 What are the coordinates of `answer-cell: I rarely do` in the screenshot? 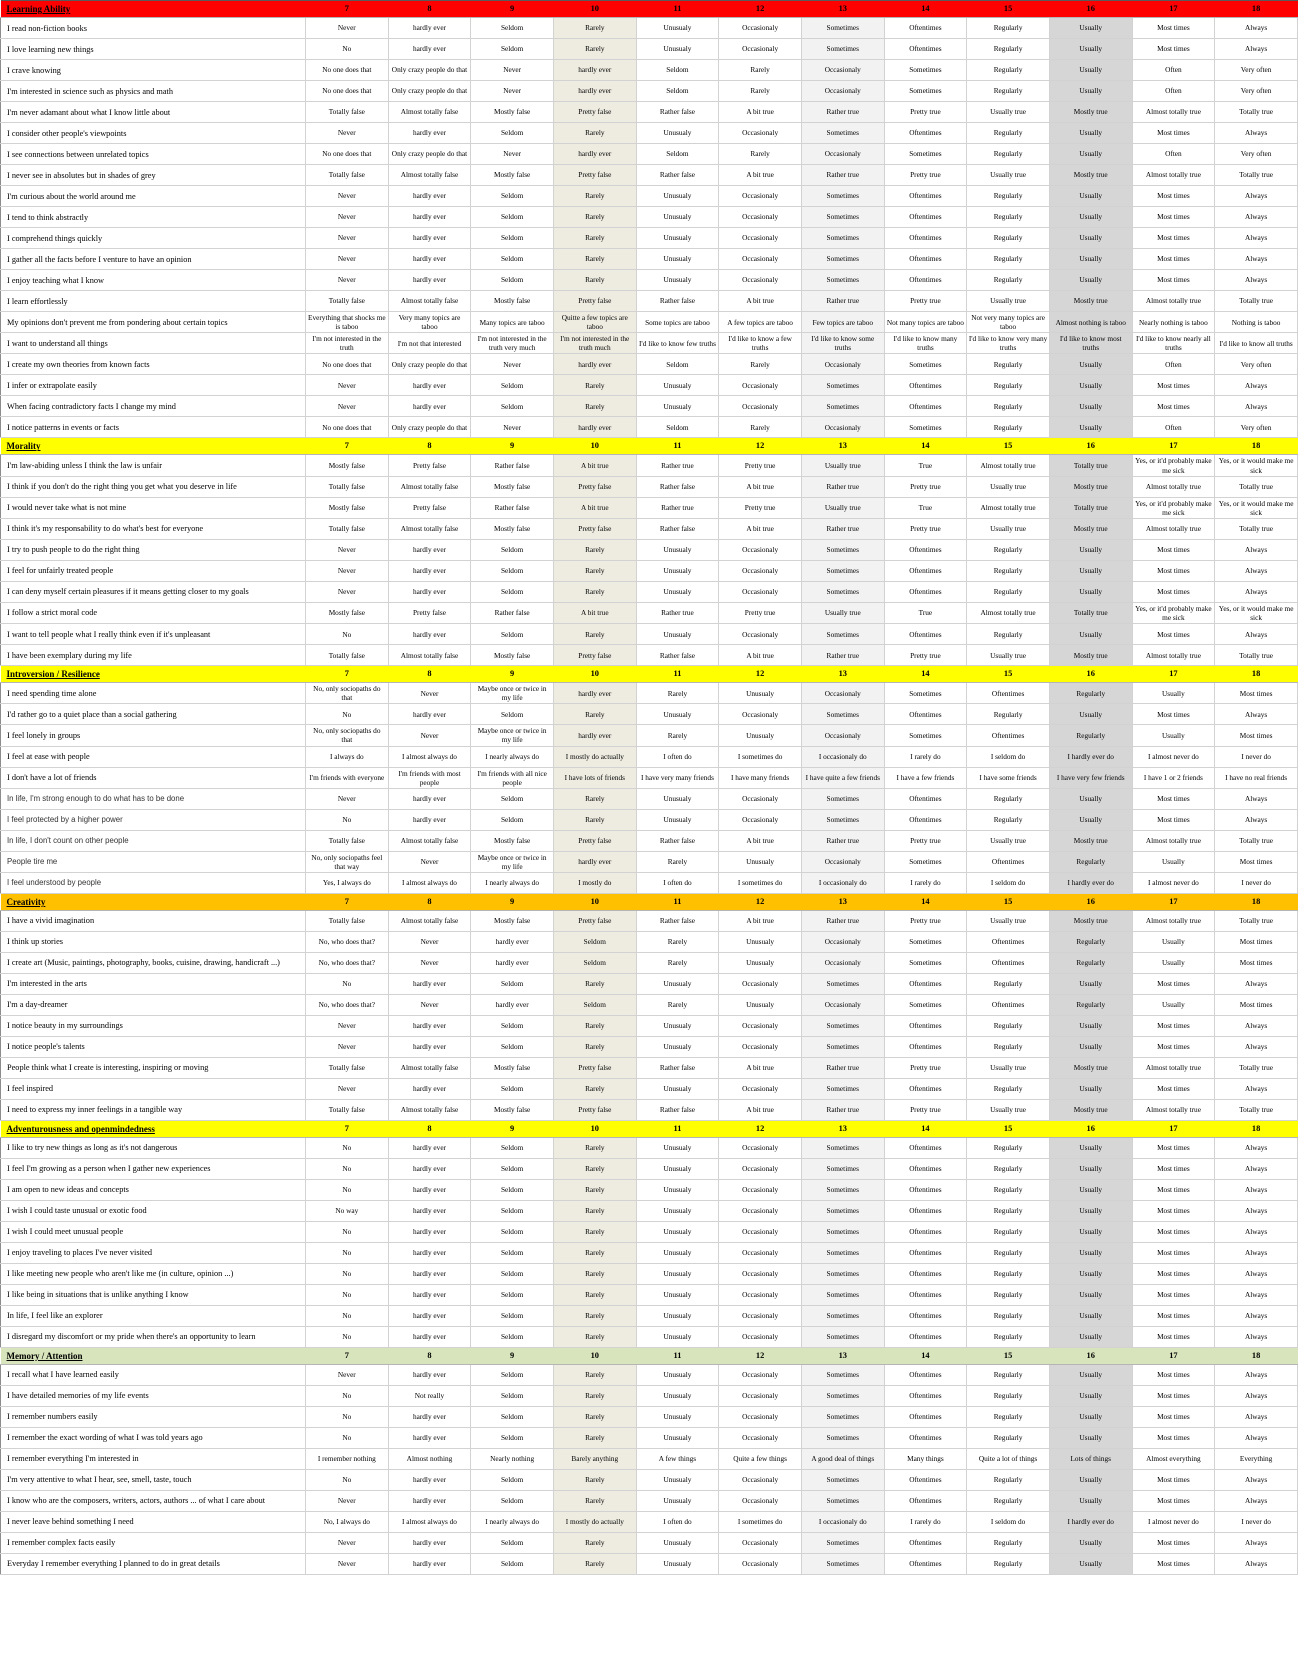 It's located at (925, 1521).